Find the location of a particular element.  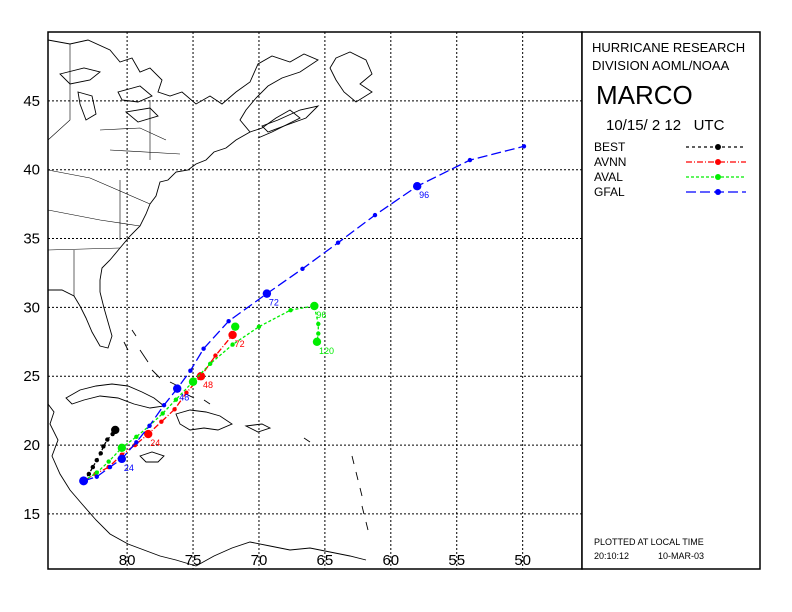

init-time: 10/15/ 2 12 UTC is located at coordinates (665, 125).